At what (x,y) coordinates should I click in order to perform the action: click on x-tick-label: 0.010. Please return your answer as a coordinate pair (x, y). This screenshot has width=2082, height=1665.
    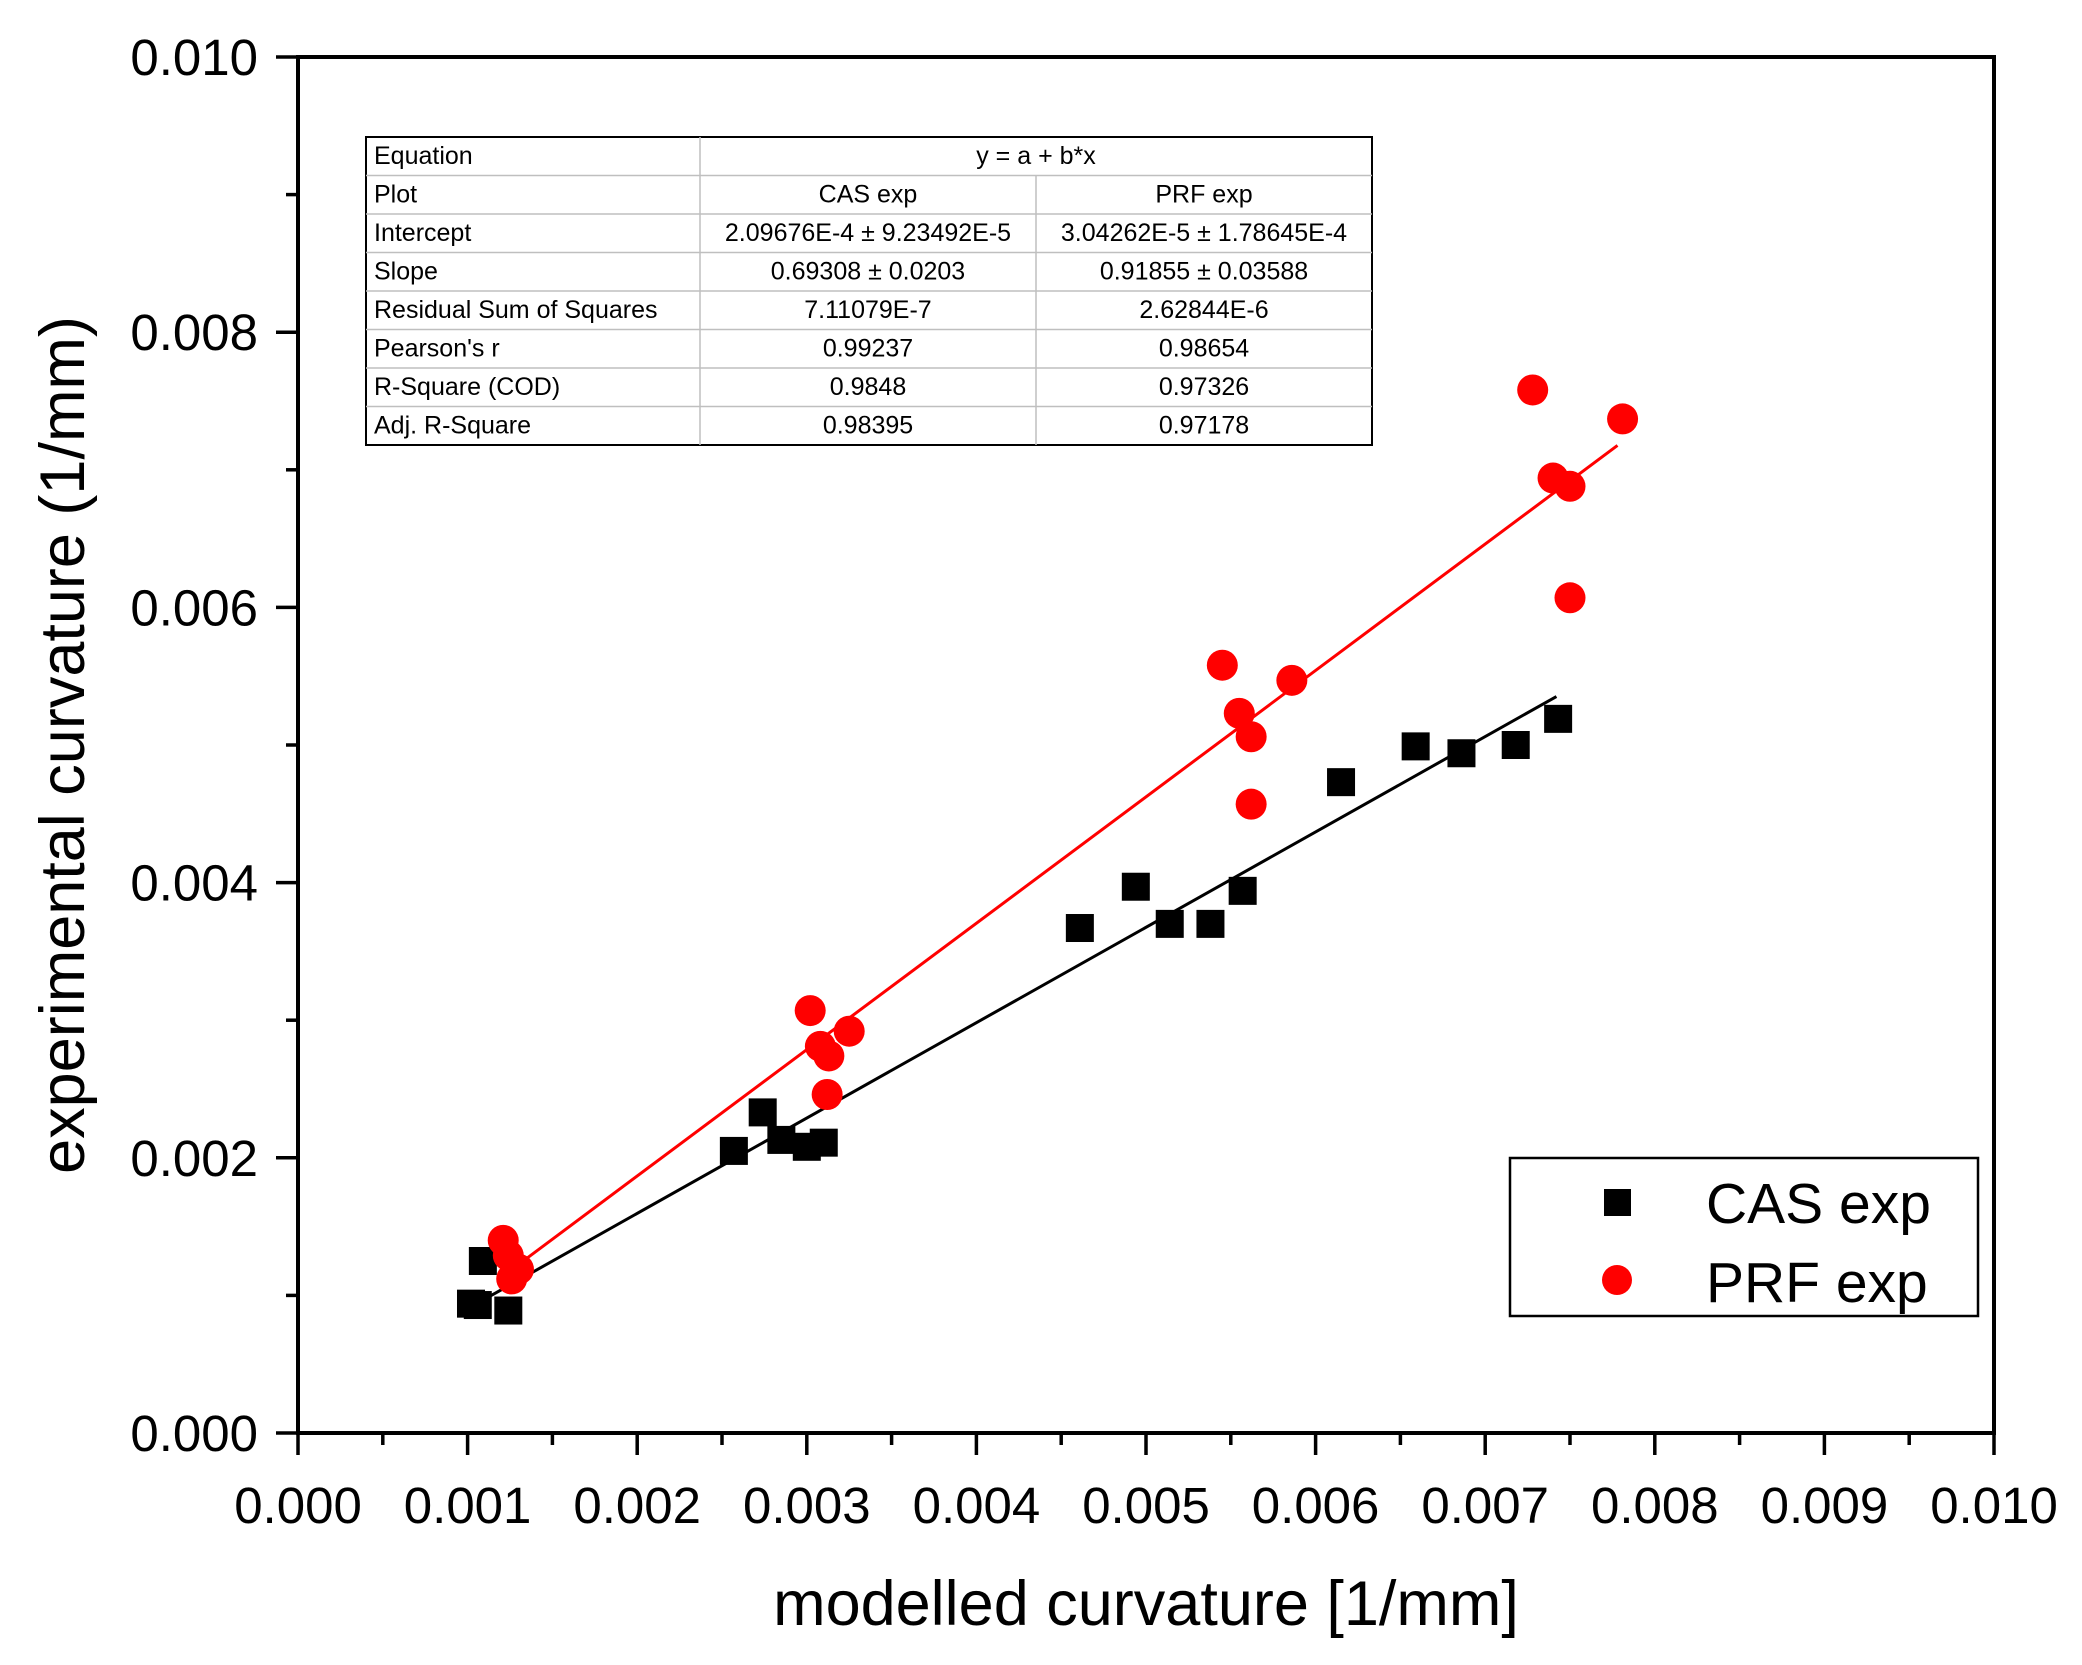
    Looking at the image, I should click on (1994, 1505).